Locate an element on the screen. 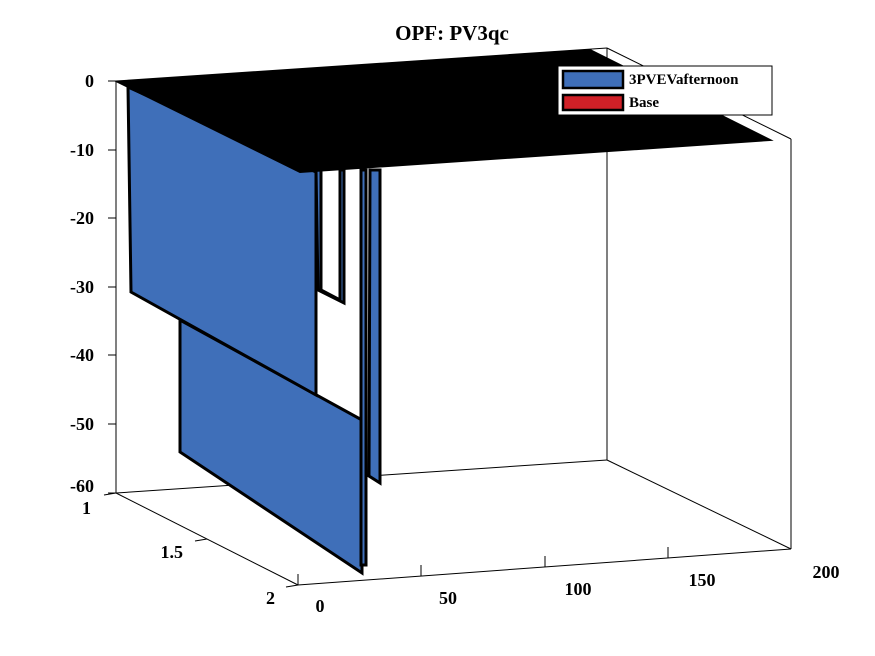 This screenshot has width=875, height=656. y-tick-label-0: 1 is located at coordinates (86, 508).